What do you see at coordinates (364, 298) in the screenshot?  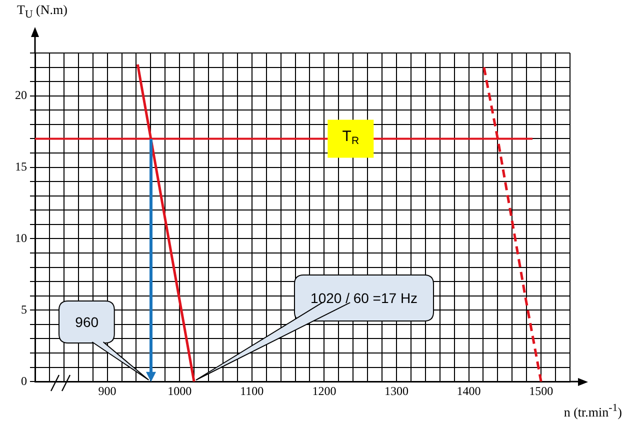 I see `annotation: 1020 / 60 =17 Hz` at bounding box center [364, 298].